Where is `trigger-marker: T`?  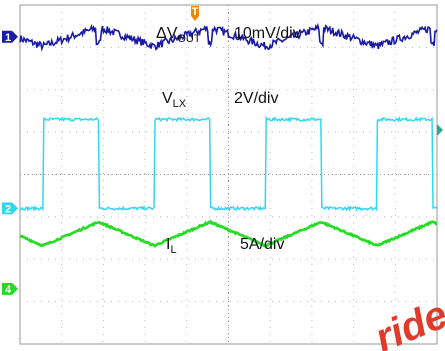 trigger-marker: T is located at coordinates (195, 13).